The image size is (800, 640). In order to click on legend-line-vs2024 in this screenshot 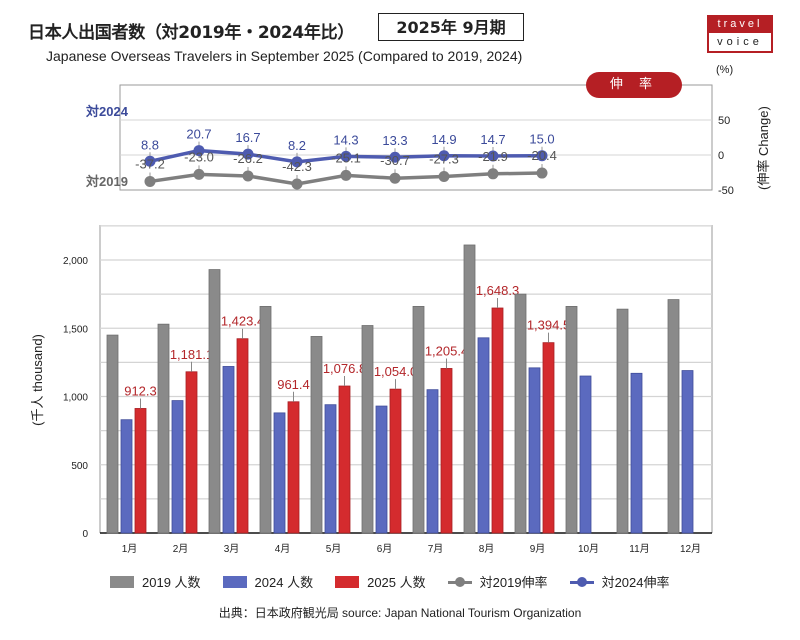, I will do `click(581, 582)`.